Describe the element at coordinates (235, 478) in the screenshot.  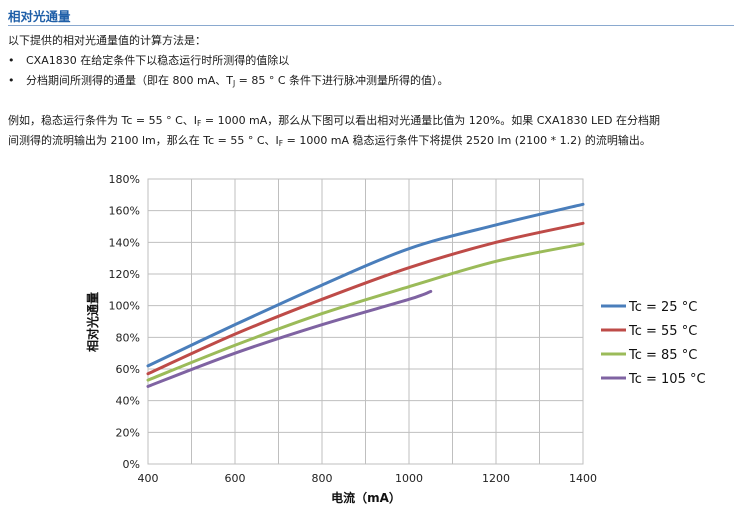
I see `x-tick-label: 600` at that location.